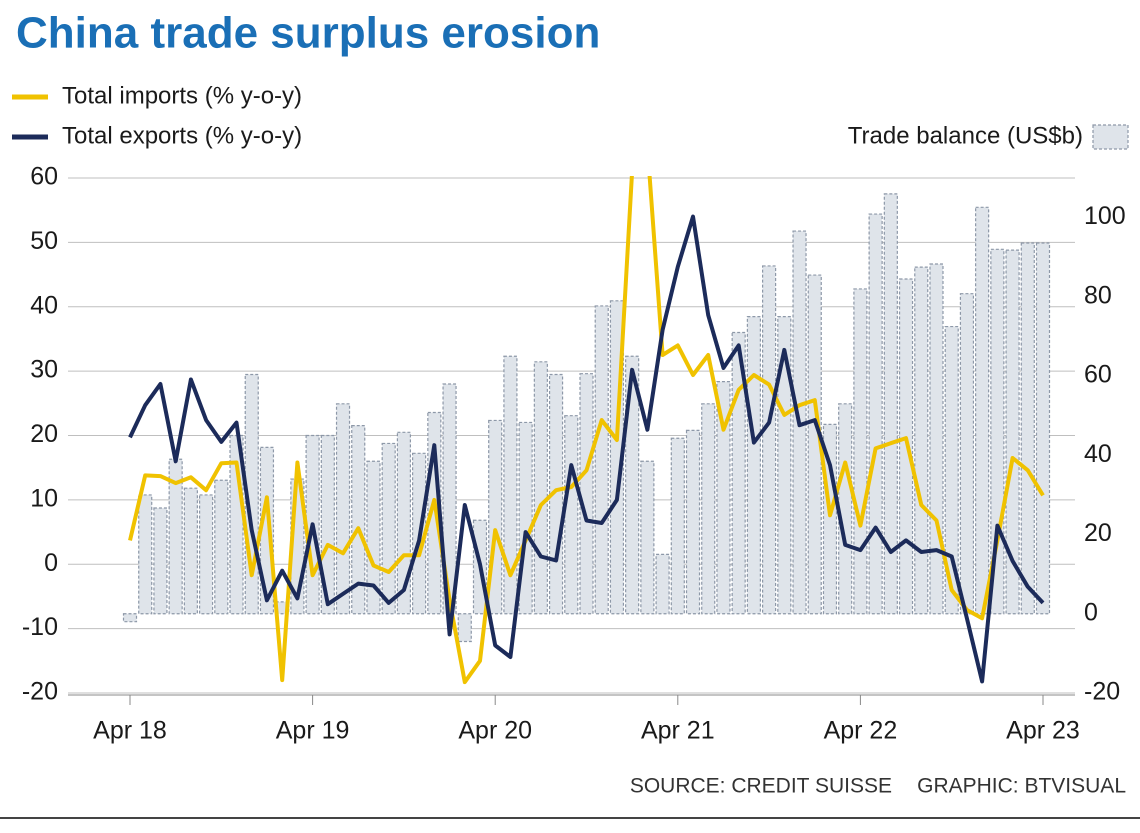 This screenshot has height=833, width=1140. Describe the element at coordinates (44, 434) in the screenshot. I see `y-tick-label: 20` at that location.